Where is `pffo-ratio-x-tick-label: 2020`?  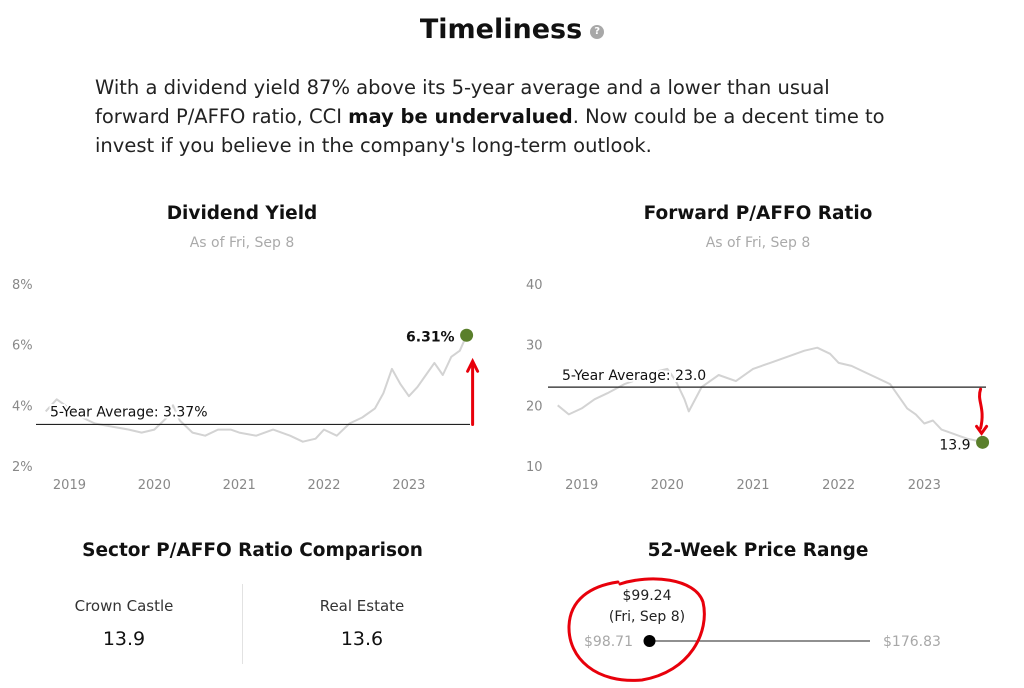
pffo-ratio-x-tick-label: 2020 is located at coordinates (667, 485).